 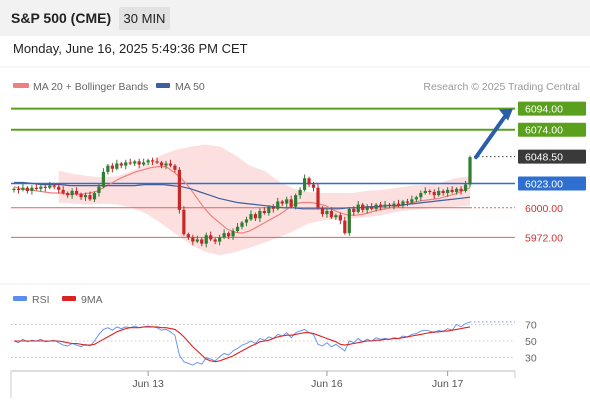 I want to click on rsi-legend-label: RSI, so click(x=41, y=300).